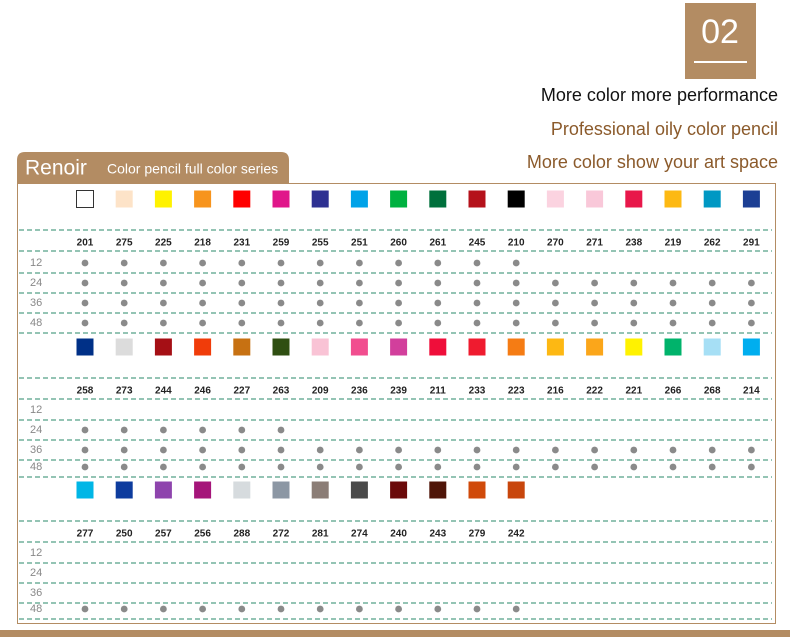  Describe the element at coordinates (712, 243) in the screenshot. I see `pencil-code: 262` at that location.